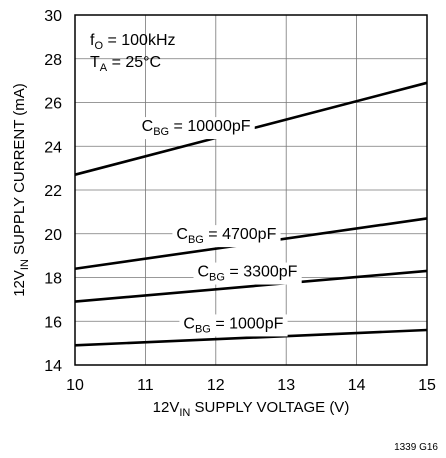  I want to click on x-tick-label: 15, so click(427, 385).